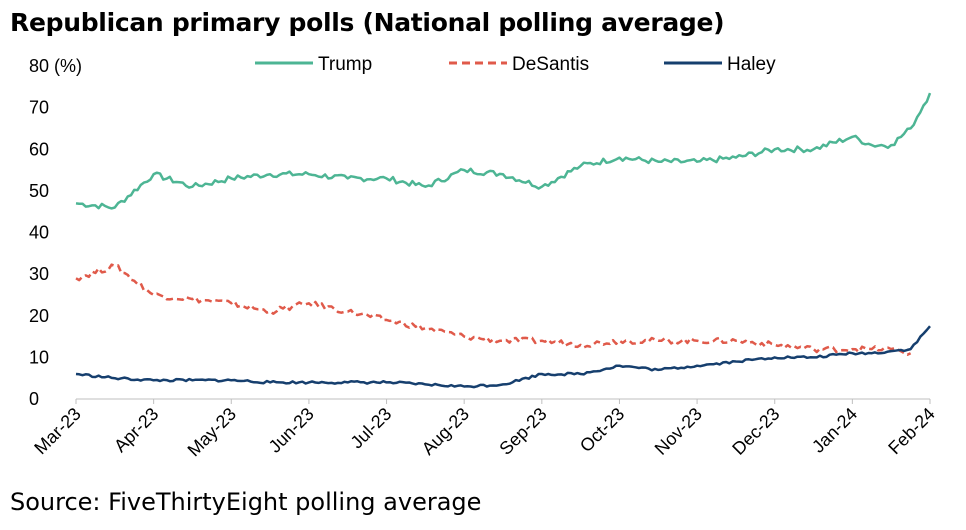 The width and height of the screenshot is (966, 530). Describe the element at coordinates (136, 430) in the screenshot. I see `x-tick-label: Apr-23` at that location.